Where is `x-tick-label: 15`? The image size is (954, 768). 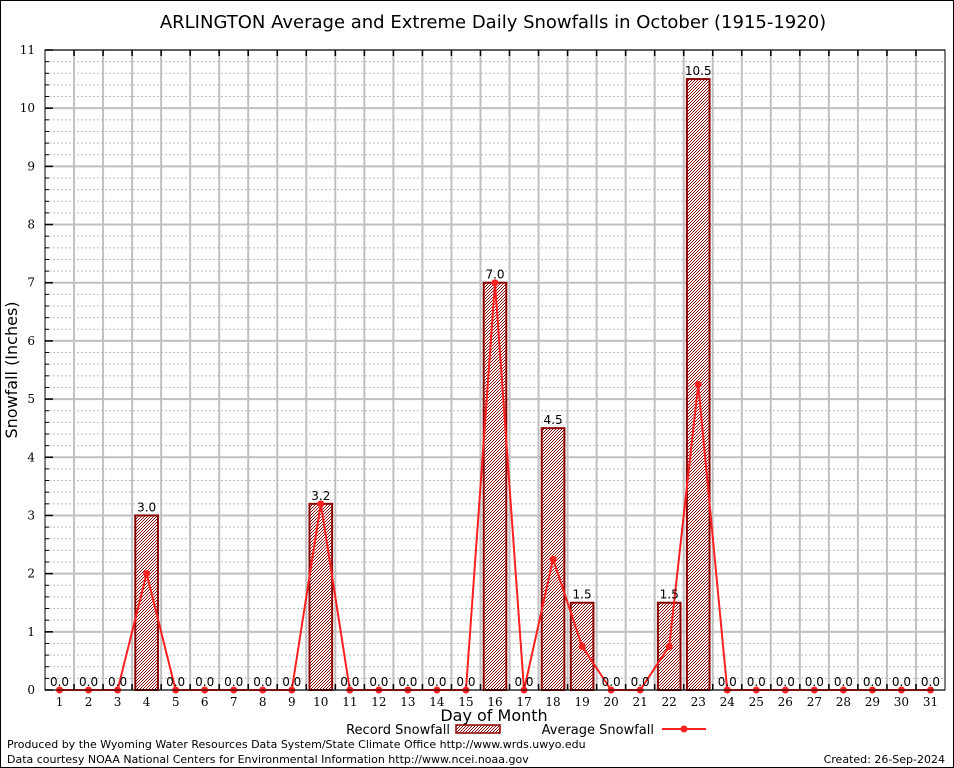 x-tick-label: 15 is located at coordinates (465, 702).